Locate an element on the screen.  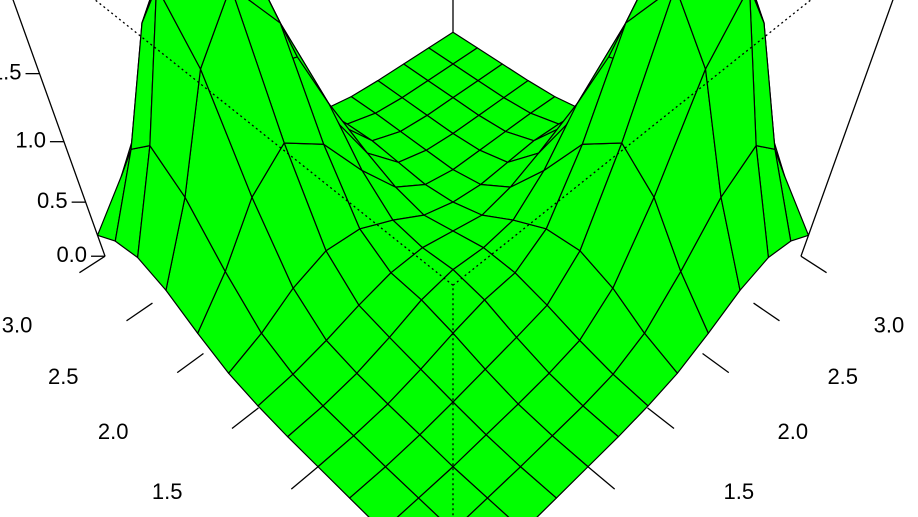
x-tick-label: 2.5 is located at coordinates (842, 376).